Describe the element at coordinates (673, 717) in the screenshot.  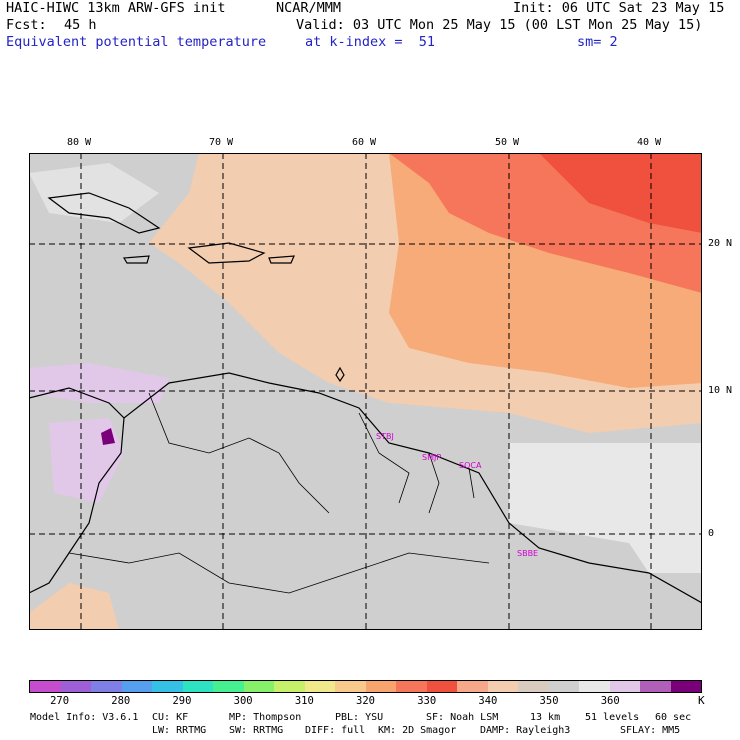
I see `footer-item: 60 sec` at that location.